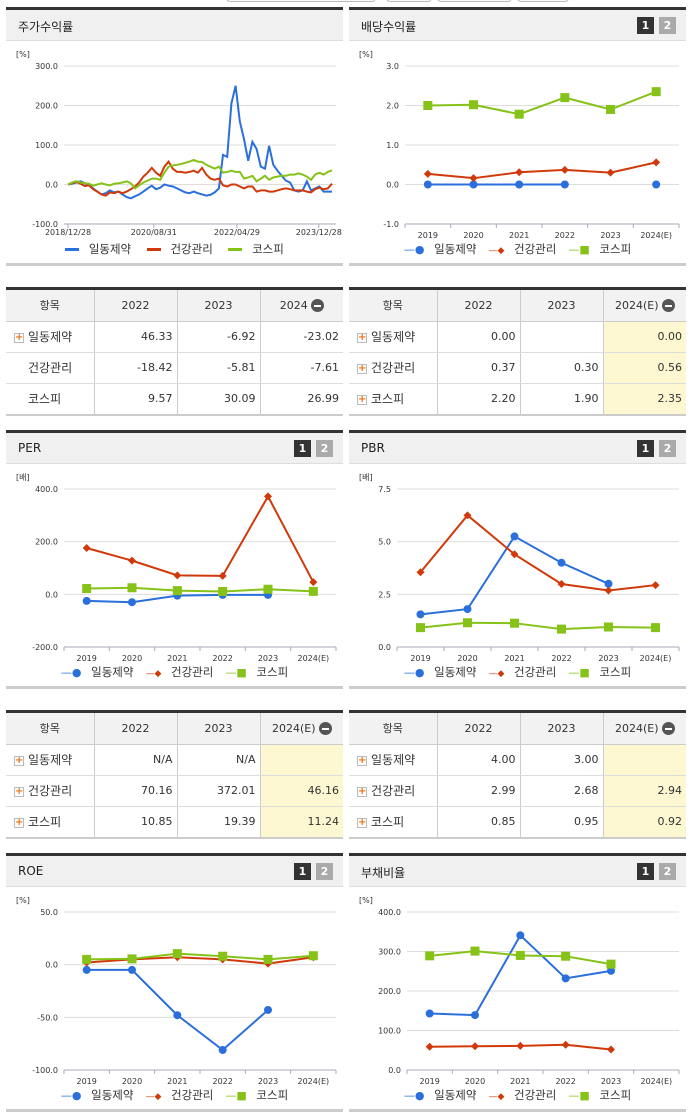 Image resolution: width=691 pixels, height=1115 pixels. Describe the element at coordinates (644, 368) in the screenshot. I see `table-cell: 0.56` at that location.